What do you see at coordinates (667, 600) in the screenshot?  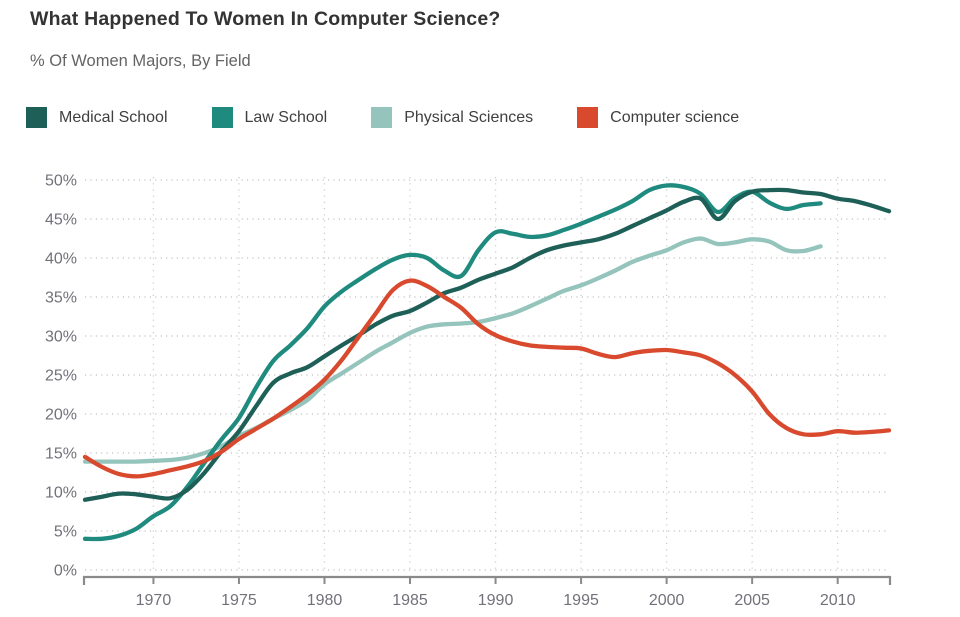 I see `x-axis-label-2000: 2000` at bounding box center [667, 600].